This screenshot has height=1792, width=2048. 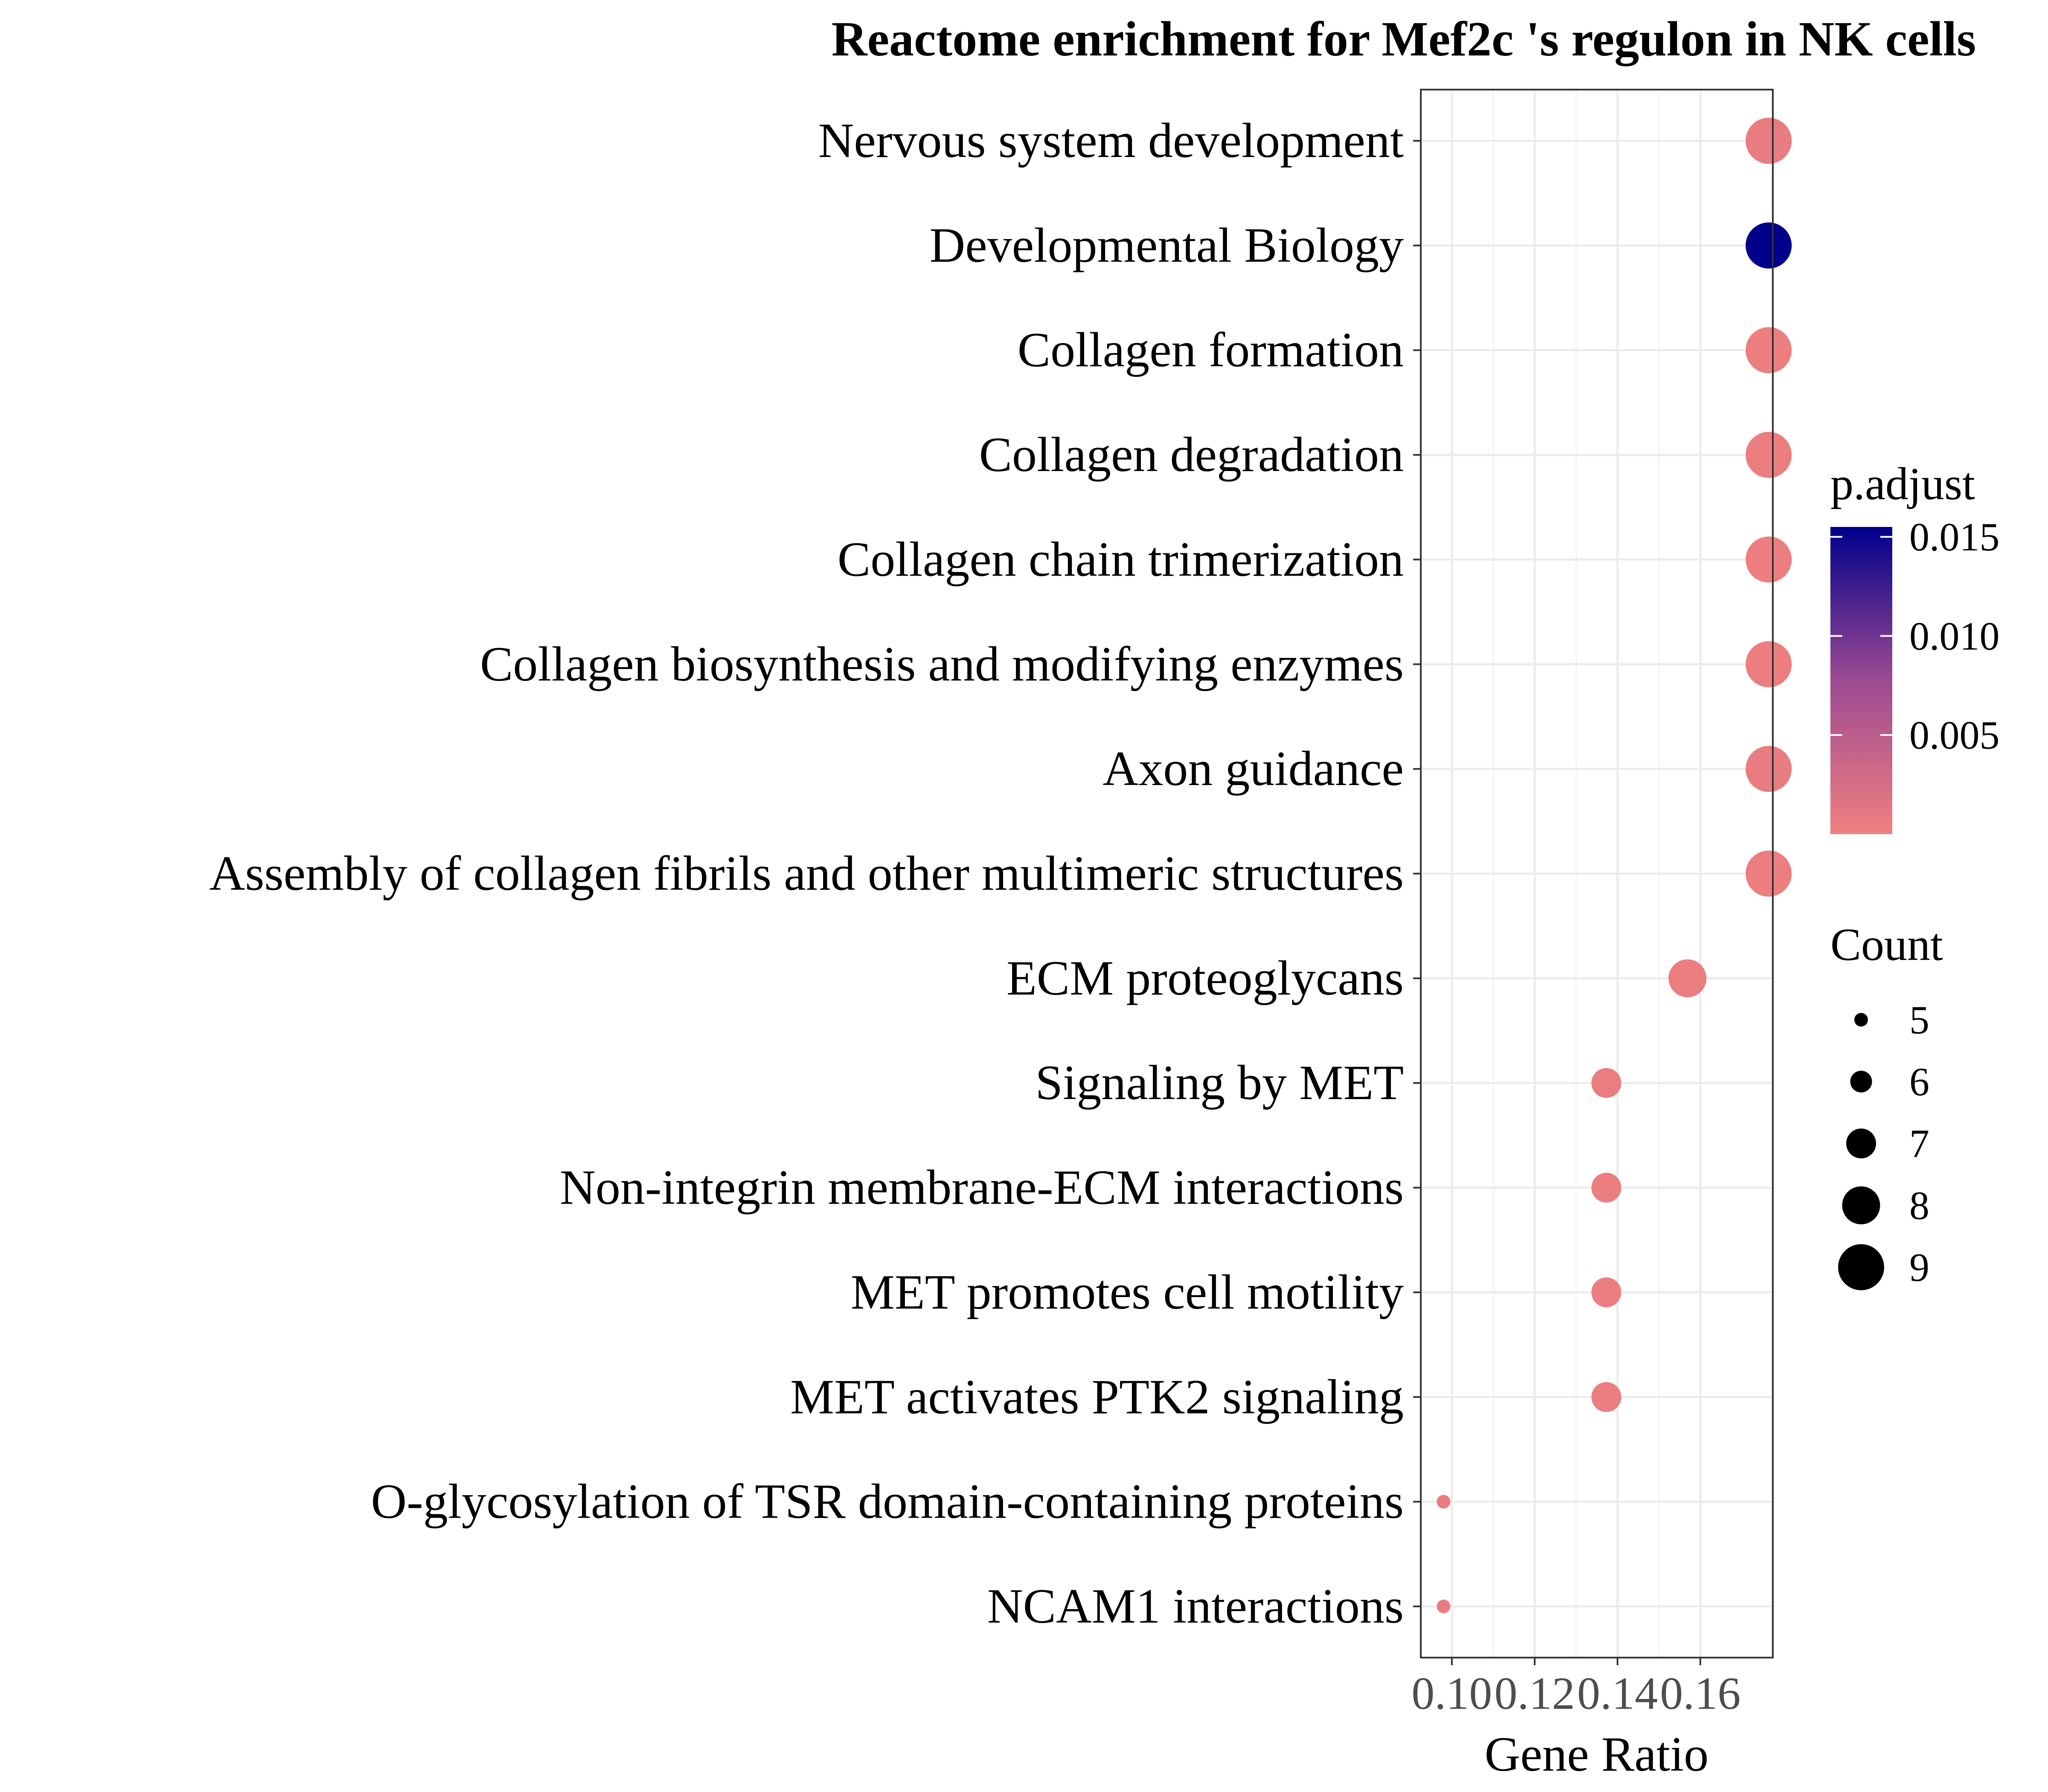 I want to click on x-axis-title: Gene Ratio, so click(x=1596, y=1754).